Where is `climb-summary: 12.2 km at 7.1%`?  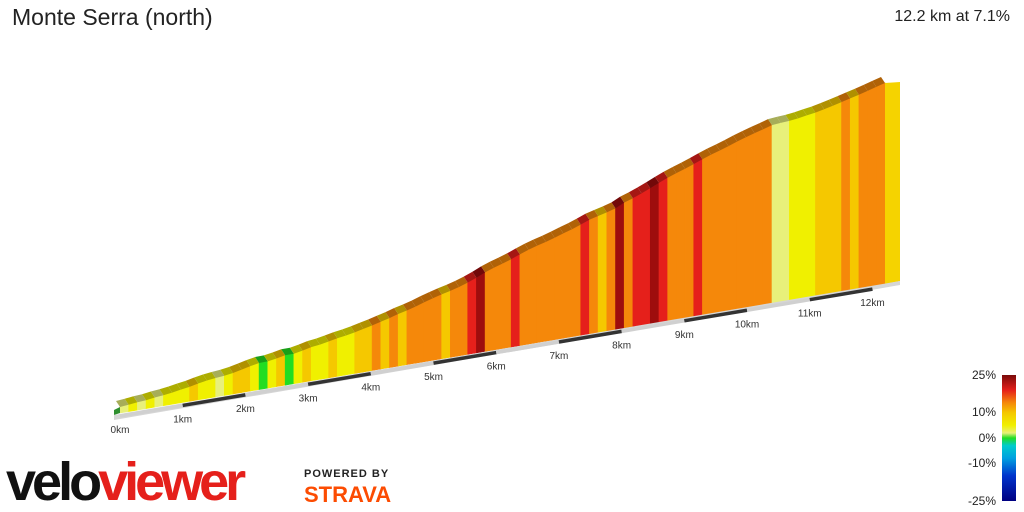
climb-summary: 12.2 km at 7.1% is located at coordinates (952, 16).